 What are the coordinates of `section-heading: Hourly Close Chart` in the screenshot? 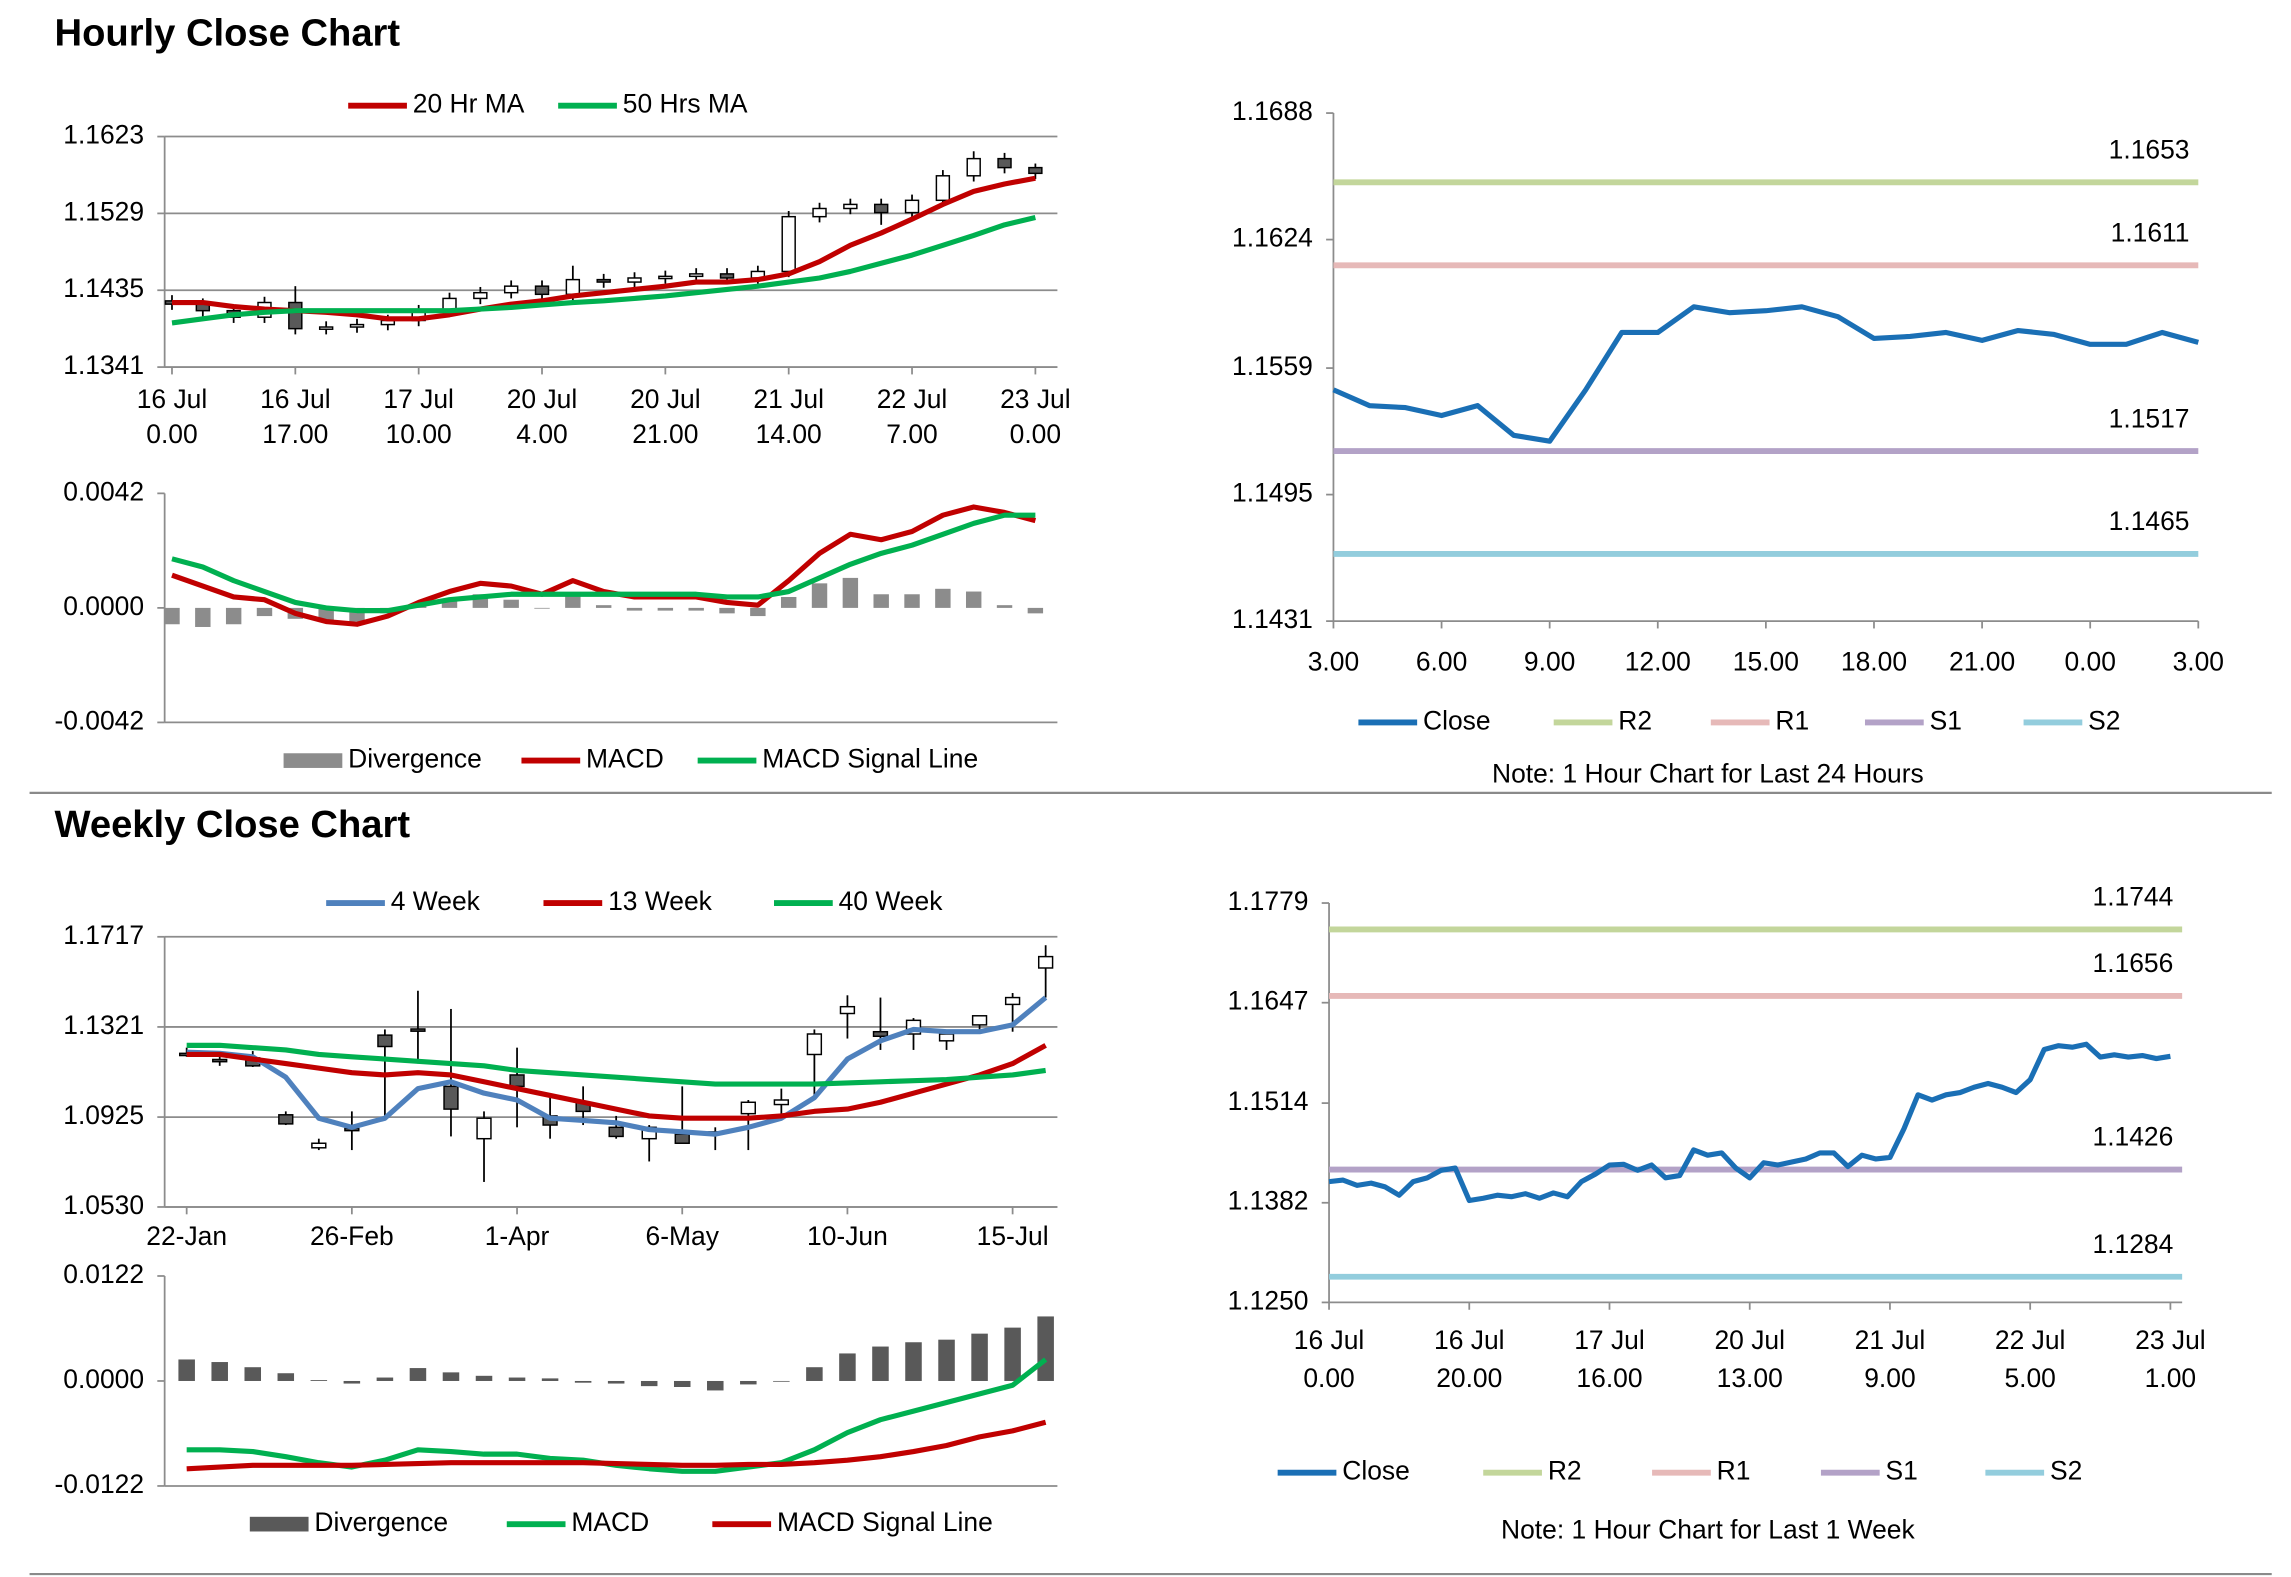 It's located at (228, 32).